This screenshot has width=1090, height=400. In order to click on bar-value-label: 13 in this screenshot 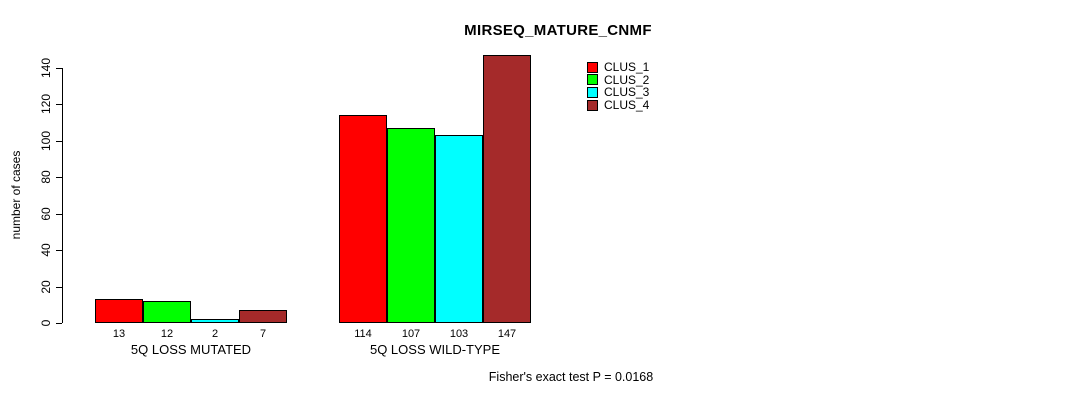, I will do `click(119, 334)`.